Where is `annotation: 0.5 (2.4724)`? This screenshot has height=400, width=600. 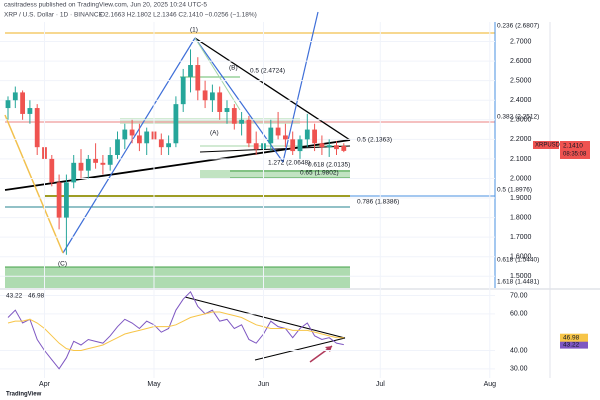
annotation: 0.5 (2.4724) is located at coordinates (267, 71).